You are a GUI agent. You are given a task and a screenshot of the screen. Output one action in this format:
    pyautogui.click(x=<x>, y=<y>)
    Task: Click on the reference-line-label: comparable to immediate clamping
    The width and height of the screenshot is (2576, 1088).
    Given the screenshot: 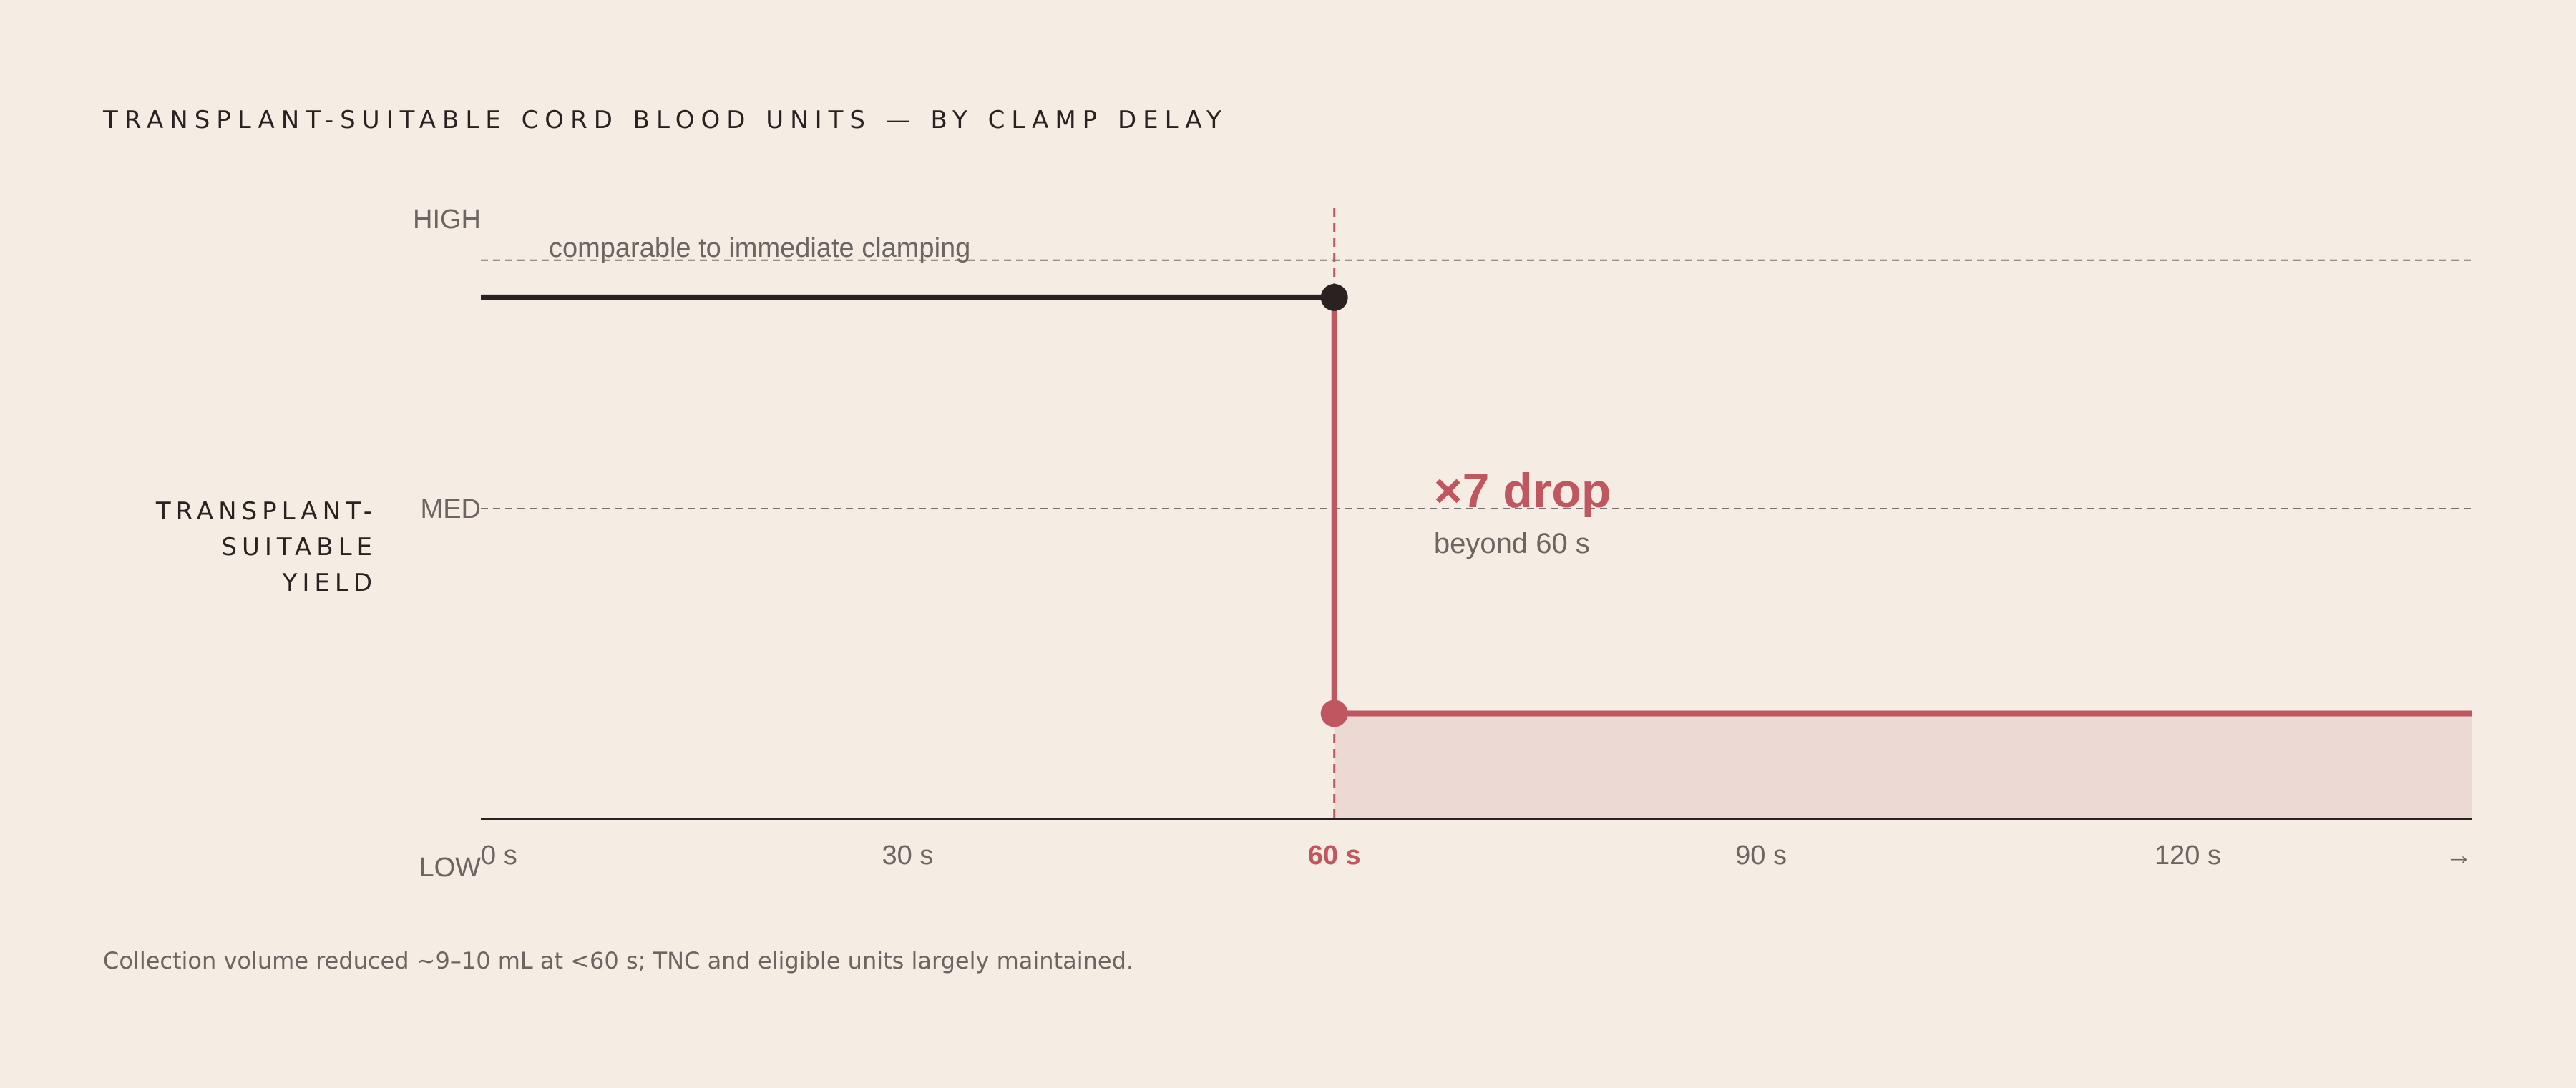 What is the action you would take?
    pyautogui.click(x=759, y=248)
    